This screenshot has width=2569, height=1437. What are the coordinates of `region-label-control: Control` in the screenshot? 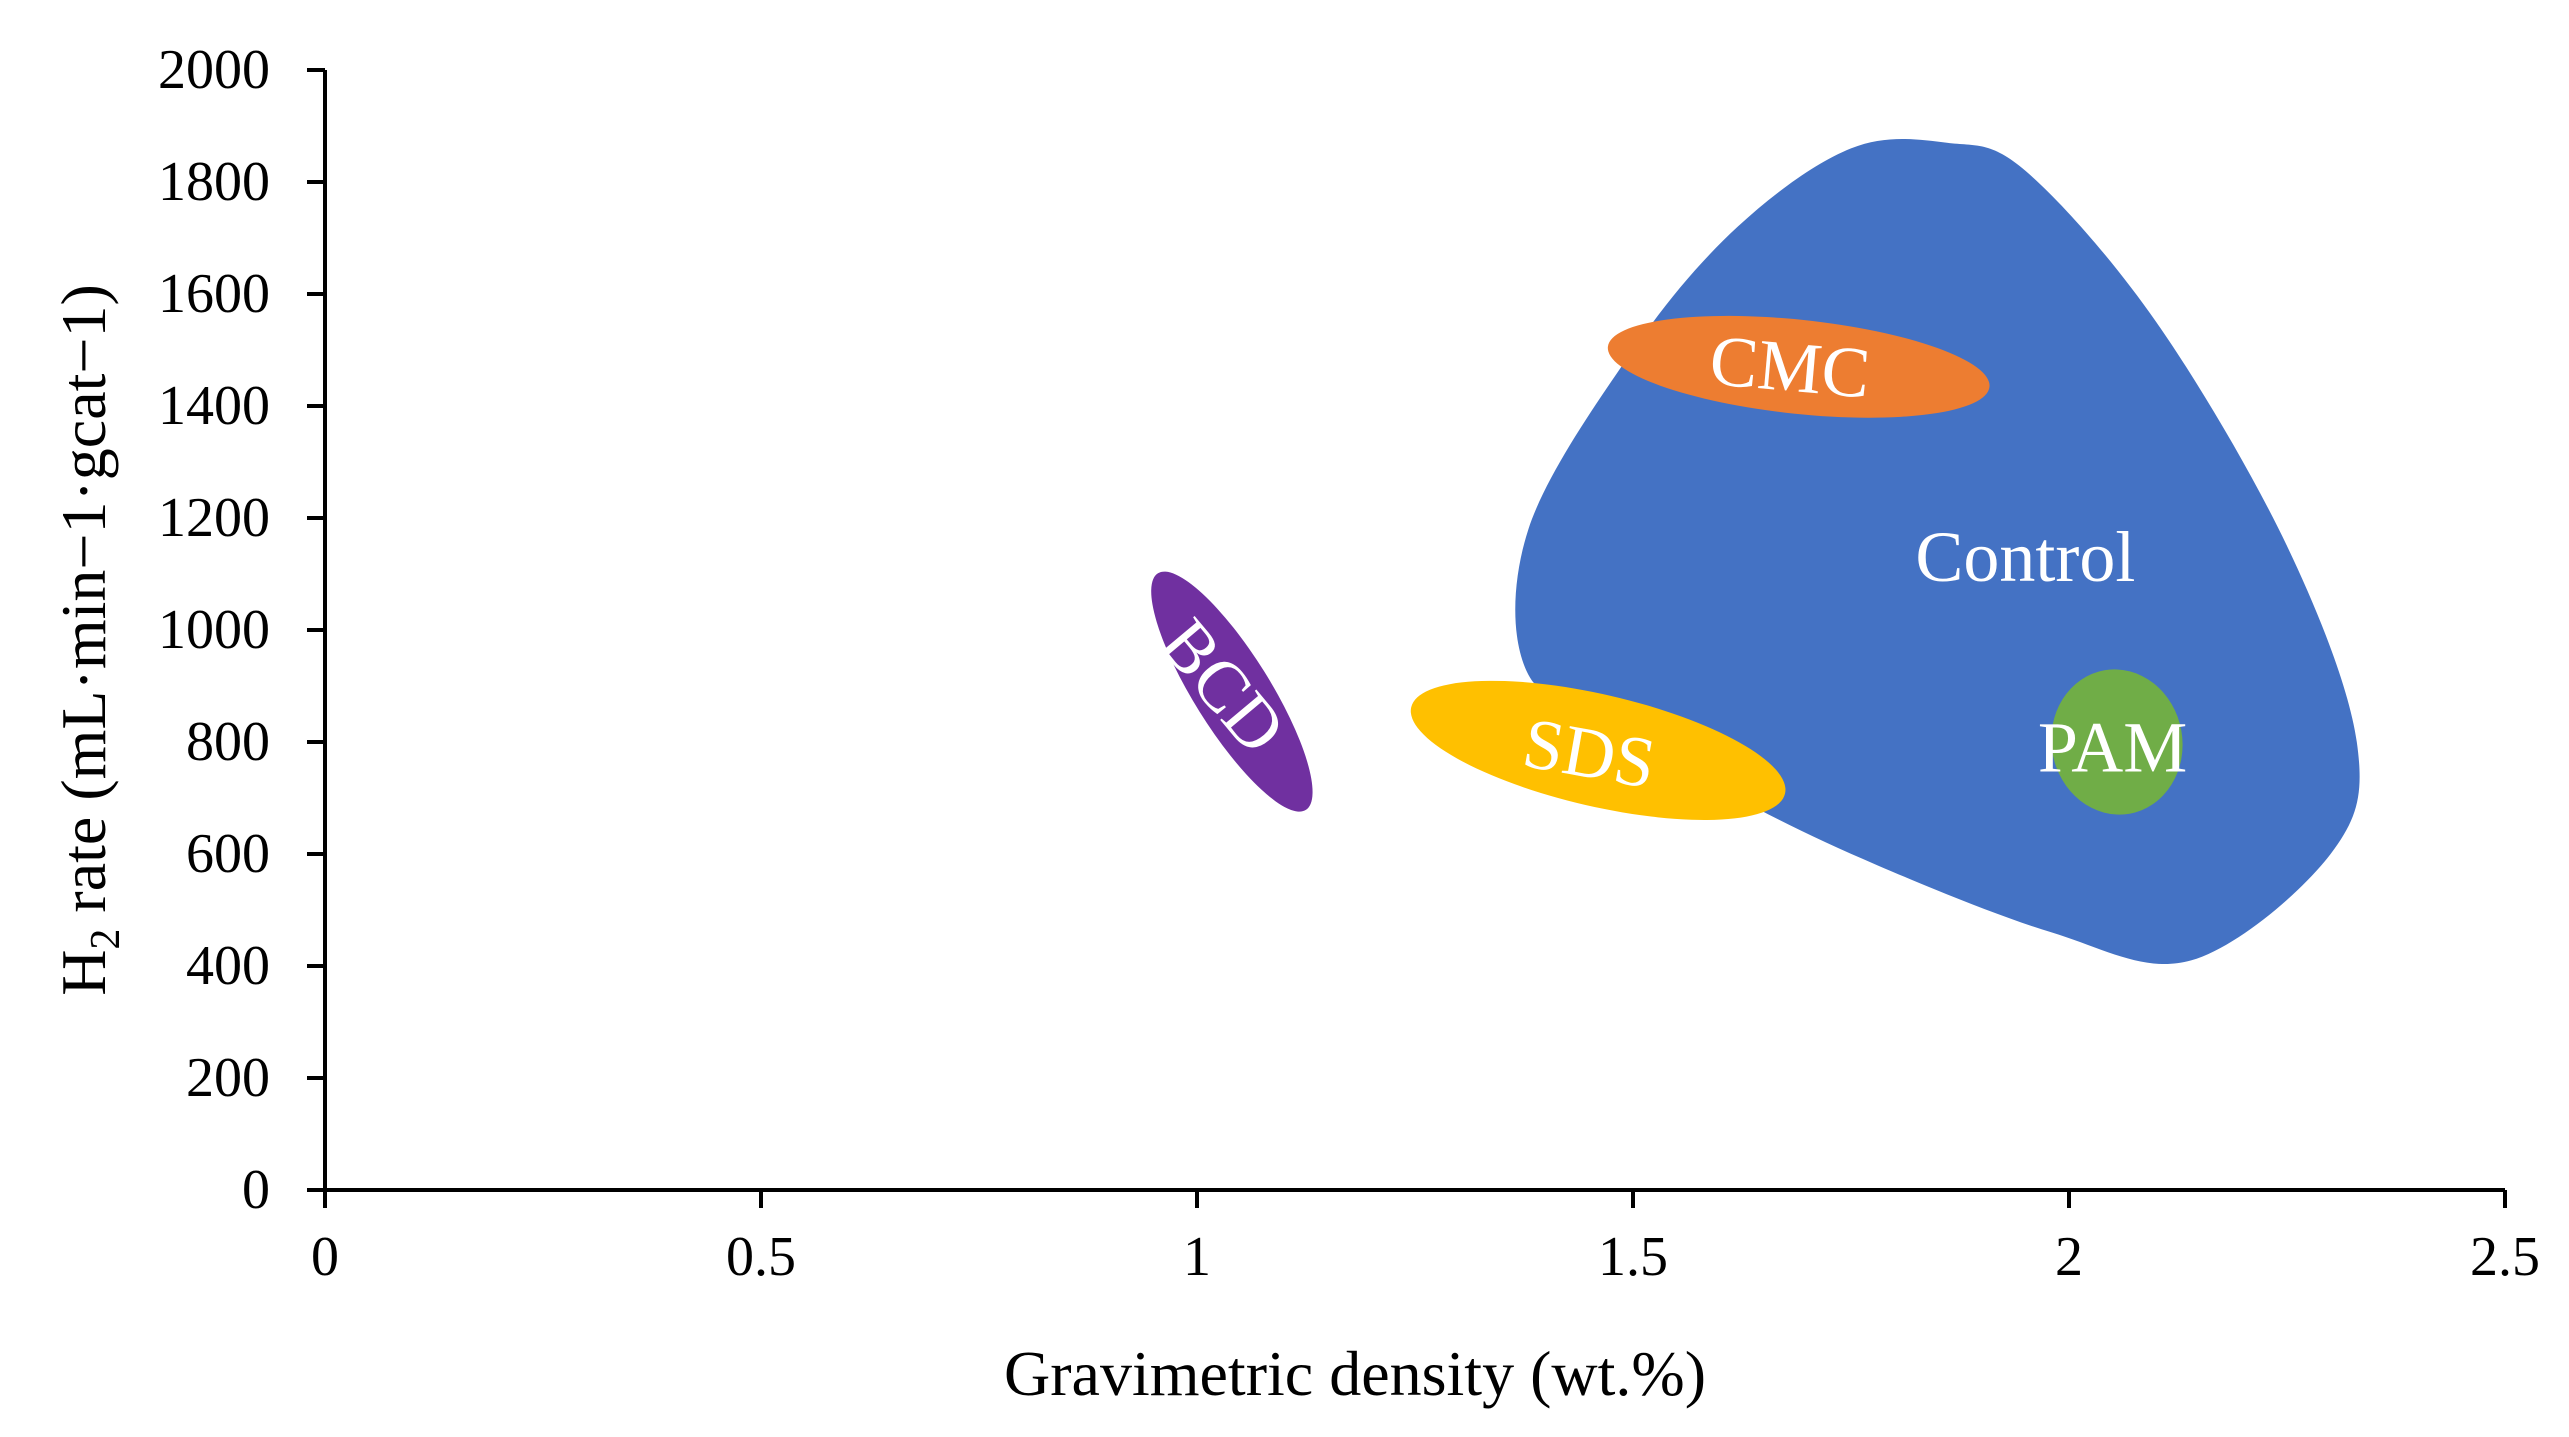 It's located at (2025, 557).